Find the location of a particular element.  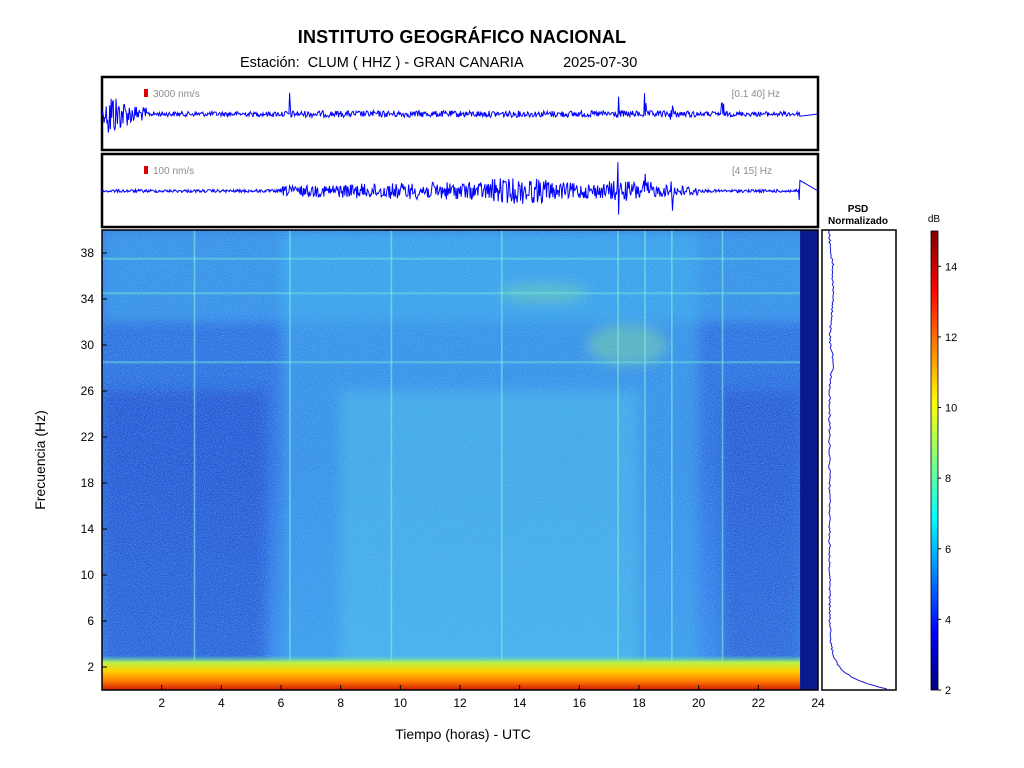

y-tick-label: 26 is located at coordinates (88, 391).